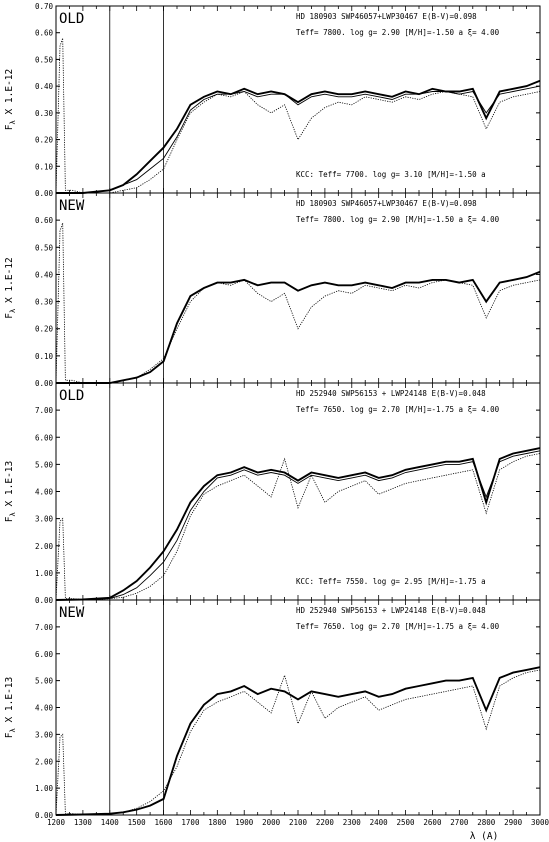 The height and width of the screenshot is (842, 549). What do you see at coordinates (217, 822) in the screenshot?
I see `x-tick-label: 1800` at bounding box center [217, 822].